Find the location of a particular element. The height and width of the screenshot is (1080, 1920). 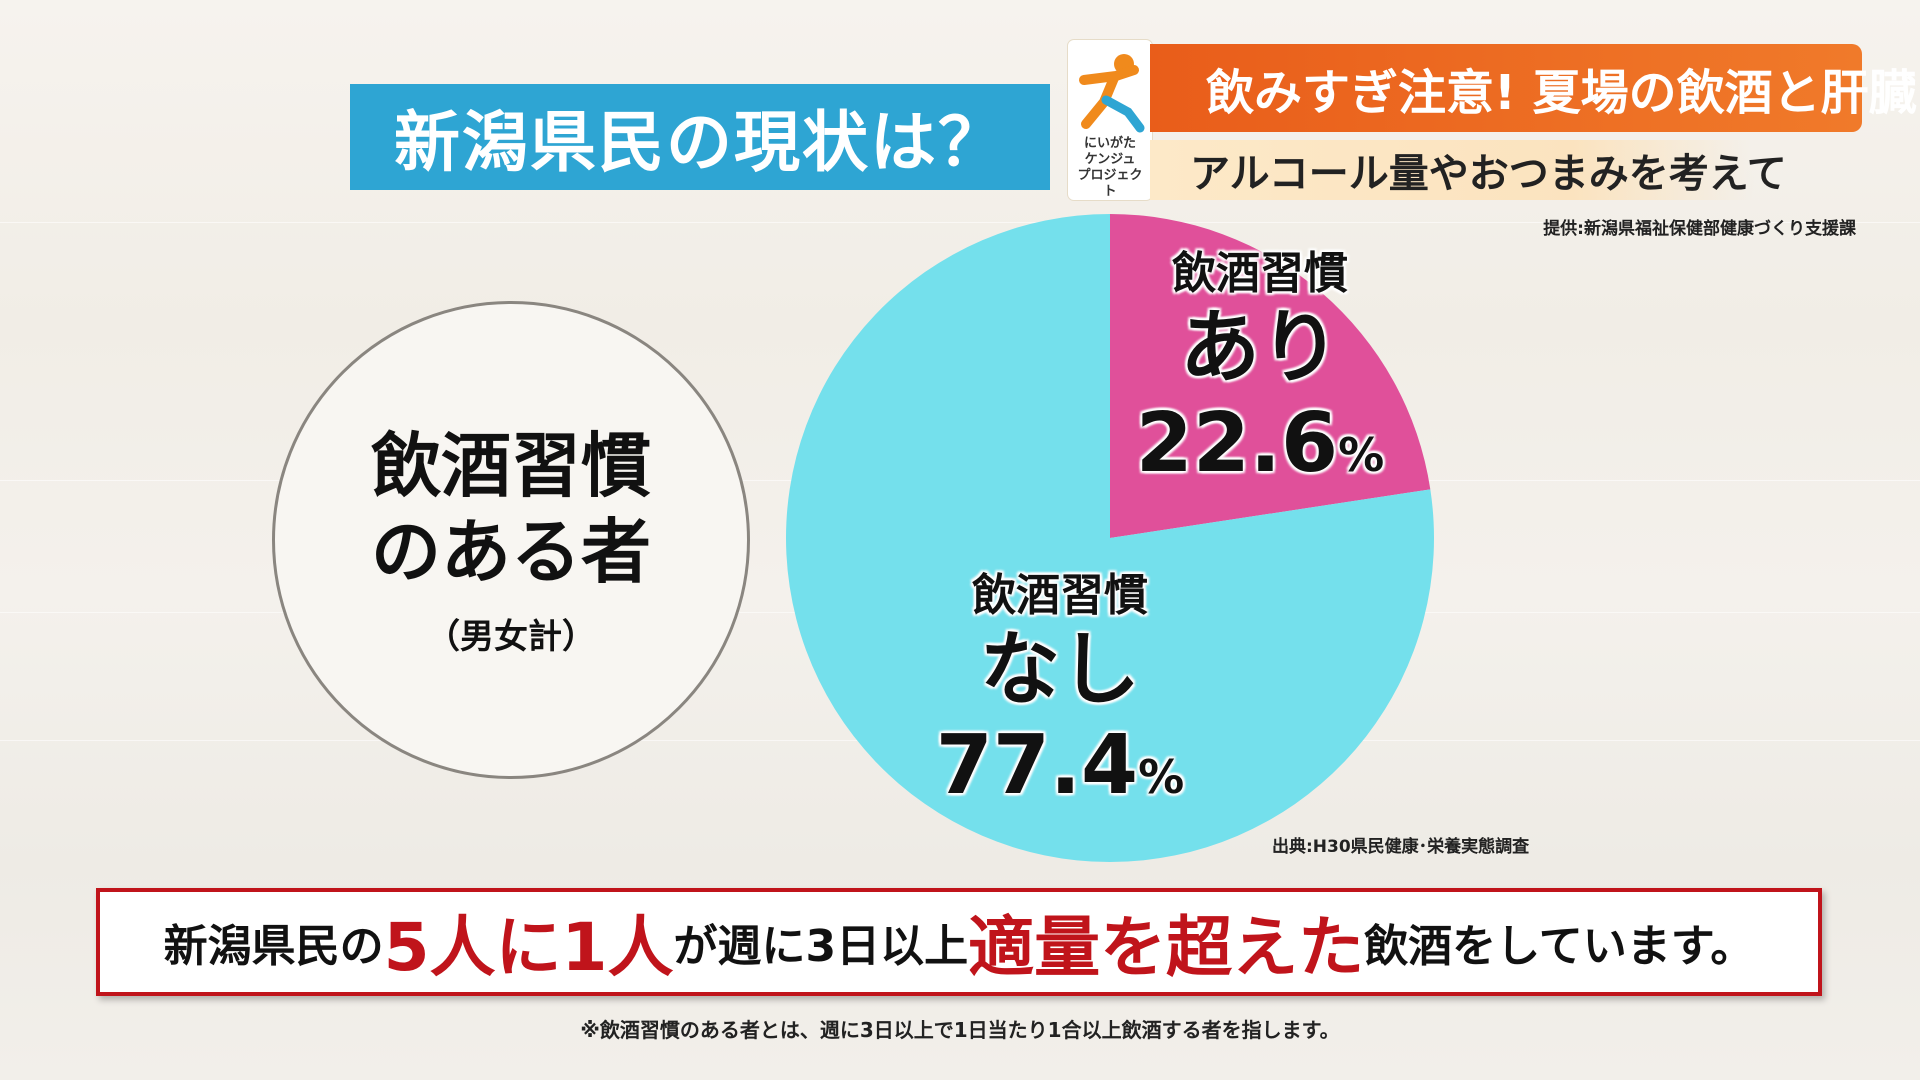

page-title: 新潟県民の現状は？ is located at coordinates (700, 142).